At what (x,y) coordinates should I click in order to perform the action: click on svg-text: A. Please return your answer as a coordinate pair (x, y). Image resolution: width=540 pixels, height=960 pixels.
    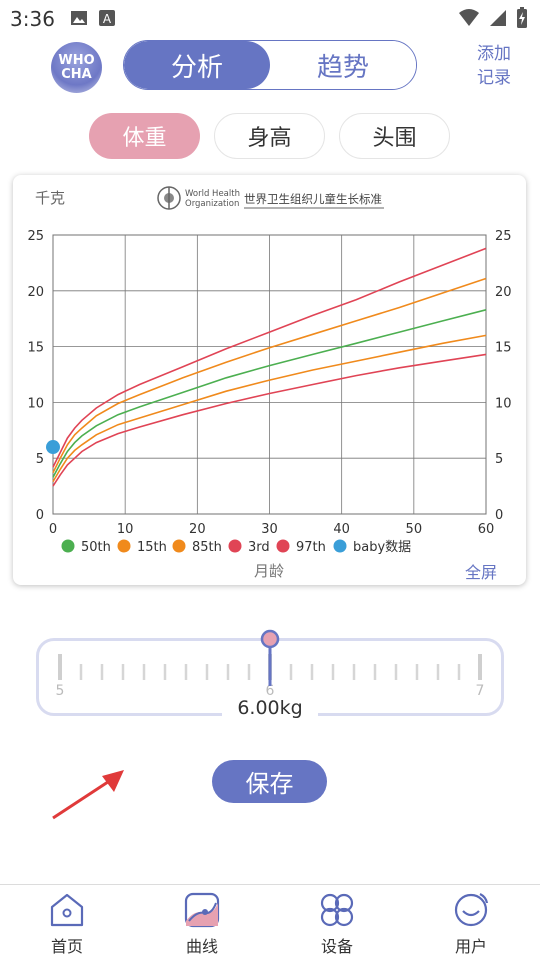
    Looking at the image, I should click on (107, 19).